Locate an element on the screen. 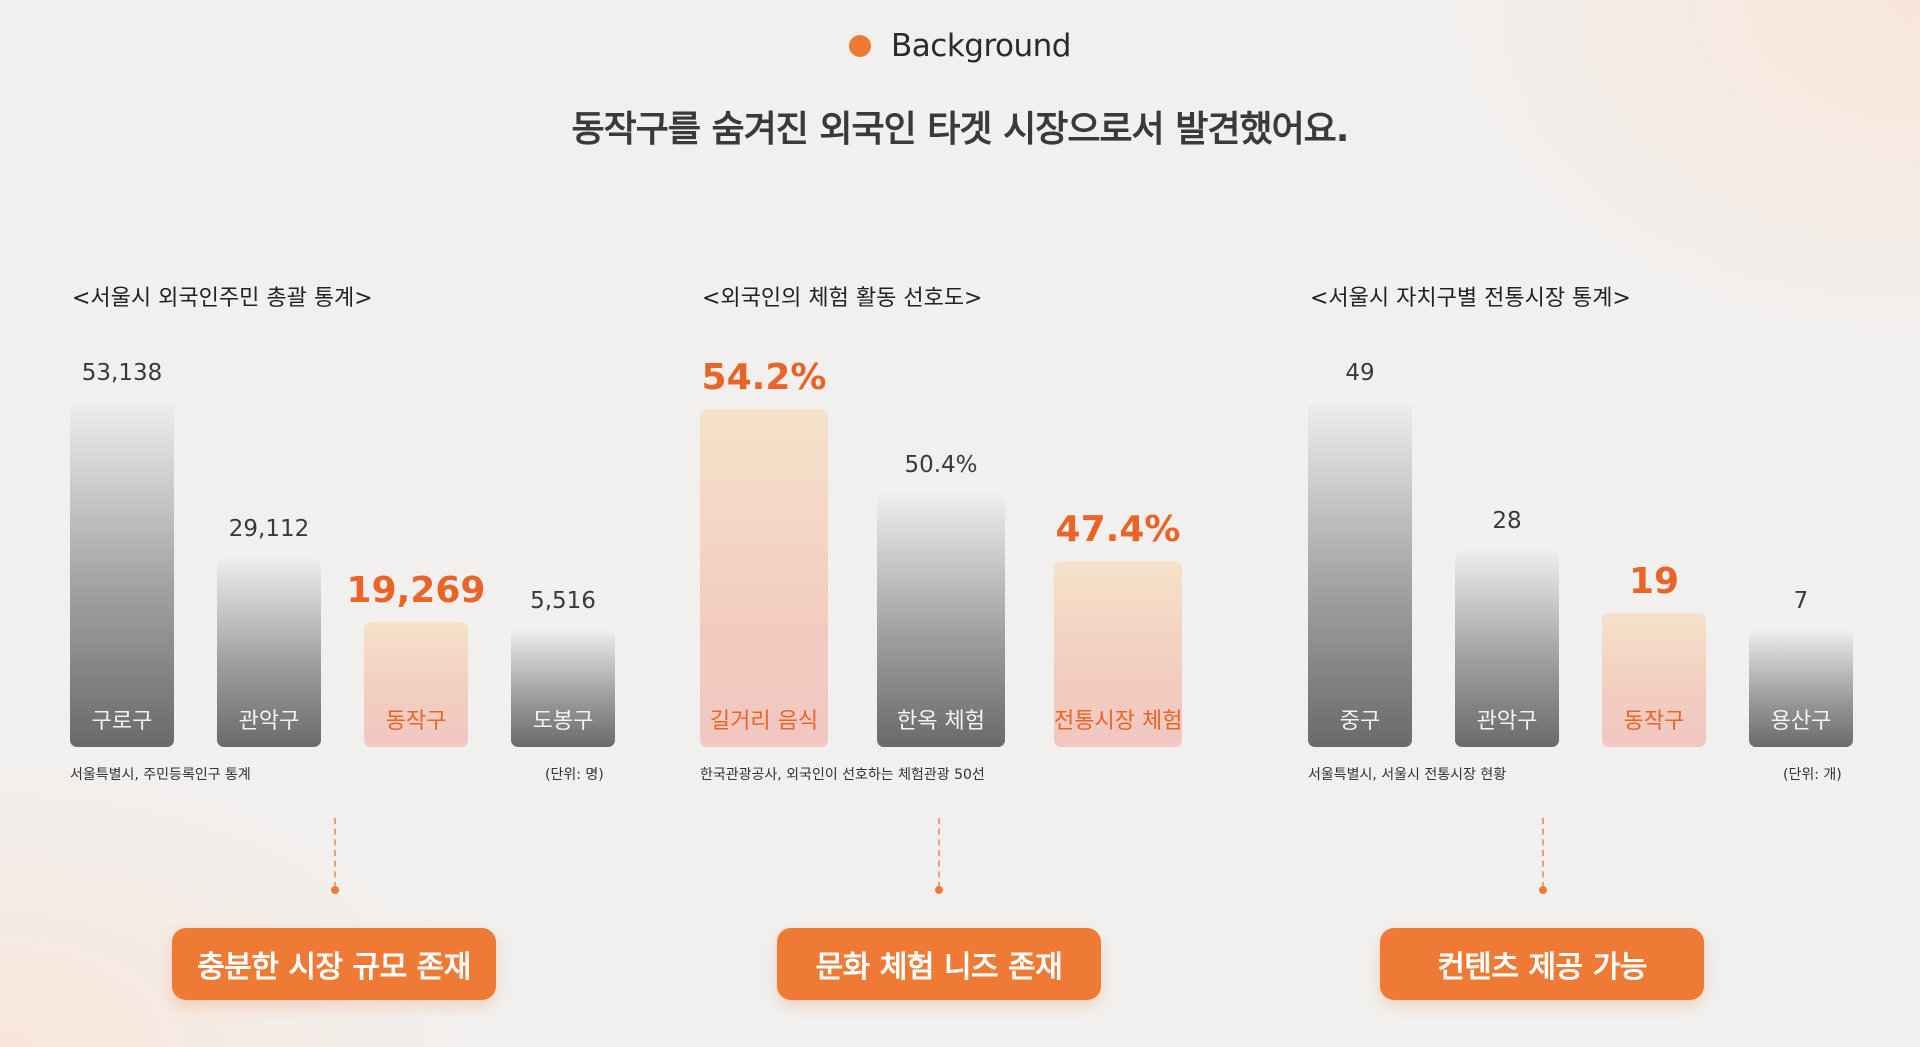 The width and height of the screenshot is (1920, 1047). callout-button: 컨텐츠 제공 가능 is located at coordinates (1542, 964).